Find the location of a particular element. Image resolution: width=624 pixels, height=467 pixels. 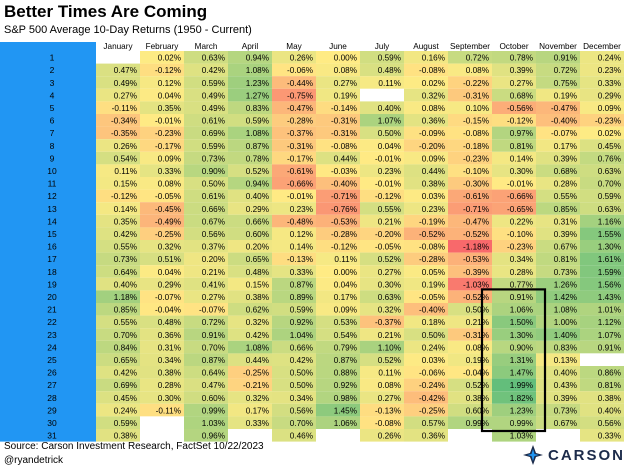

cell-value: 0.99% is located at coordinates (477, 423).